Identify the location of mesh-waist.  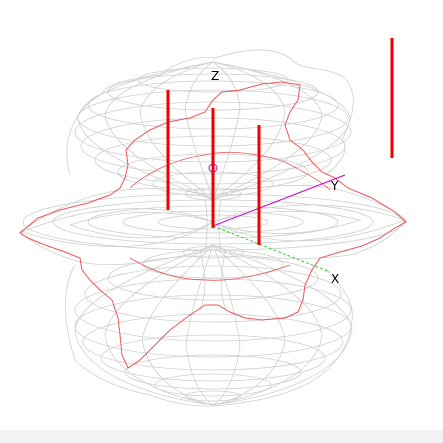
(213, 225).